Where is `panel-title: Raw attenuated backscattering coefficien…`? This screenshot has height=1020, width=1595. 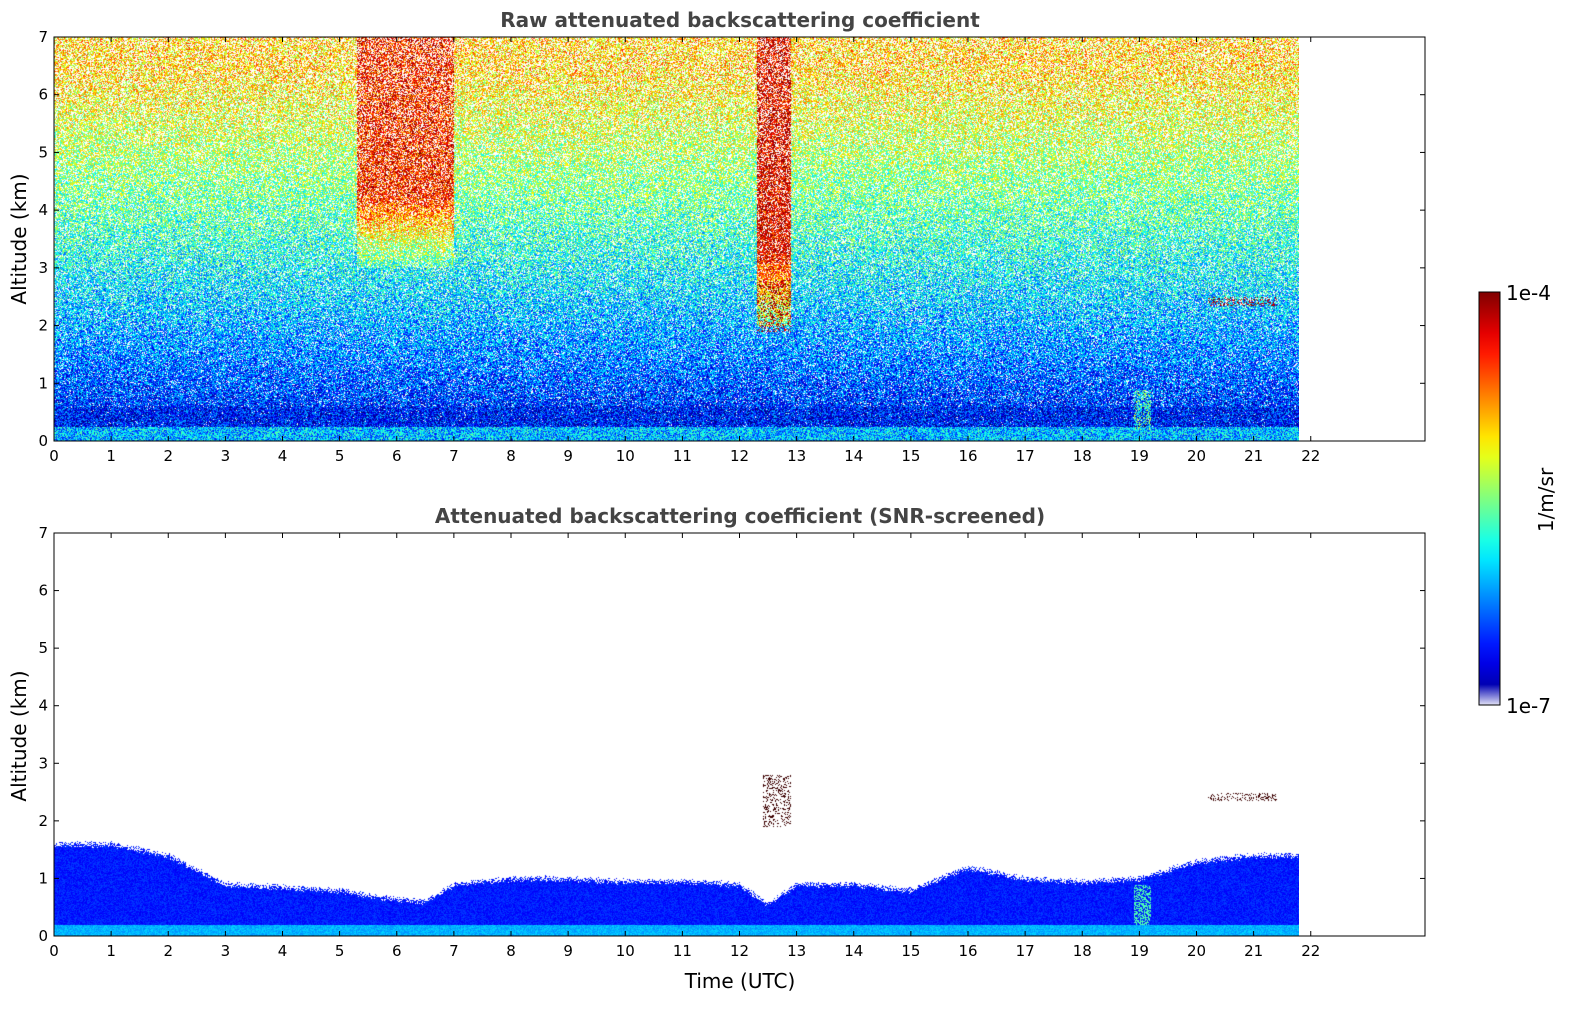
panel-title: Raw attenuated backscattering coefficien… is located at coordinates (740, 20).